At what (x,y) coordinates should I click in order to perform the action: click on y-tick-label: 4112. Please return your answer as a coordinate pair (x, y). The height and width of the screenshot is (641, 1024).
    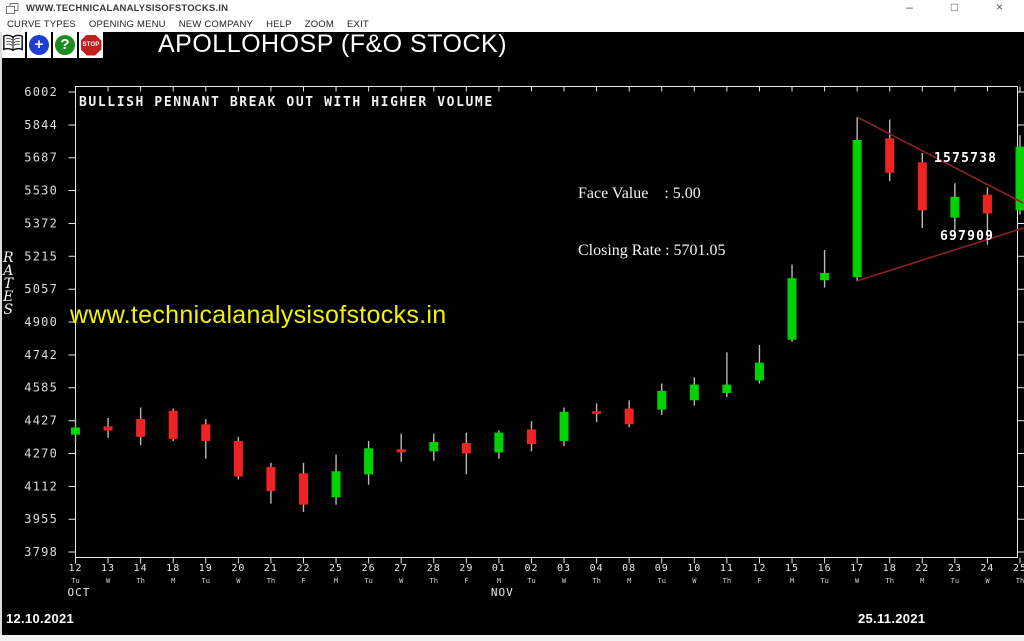
    Looking at the image, I should click on (41, 486).